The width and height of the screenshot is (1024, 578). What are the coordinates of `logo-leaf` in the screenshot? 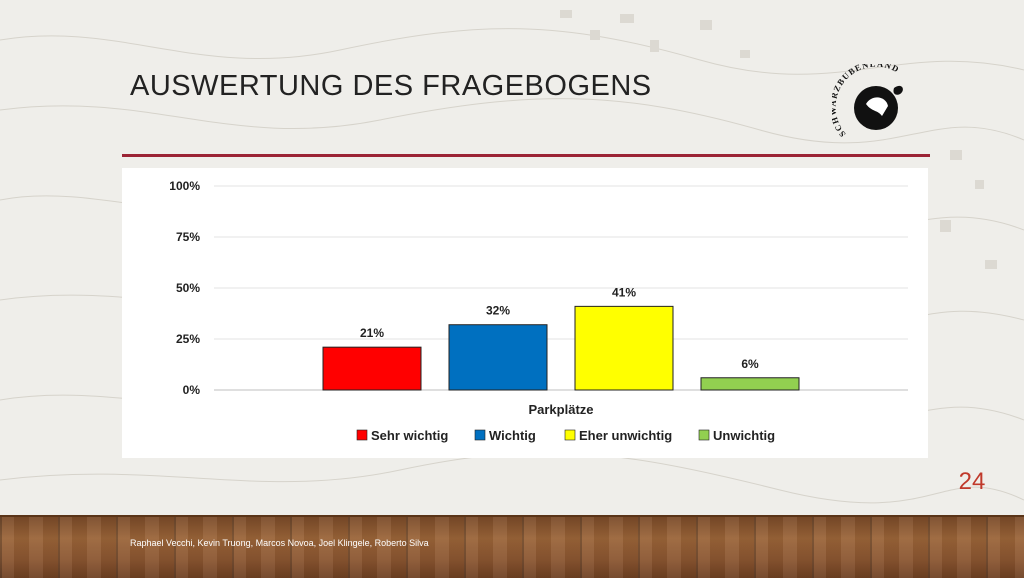 It's located at (898, 90).